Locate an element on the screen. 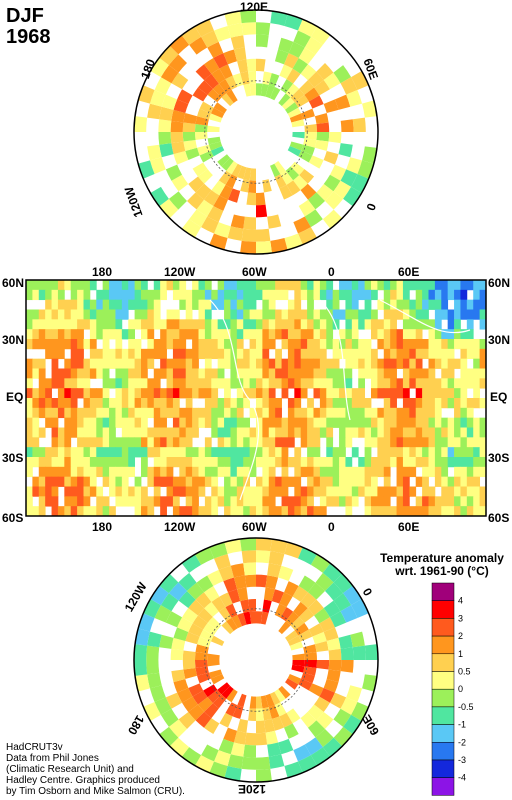 The width and height of the screenshot is (512, 800). legend-tick-label: 2 is located at coordinates (460, 636).